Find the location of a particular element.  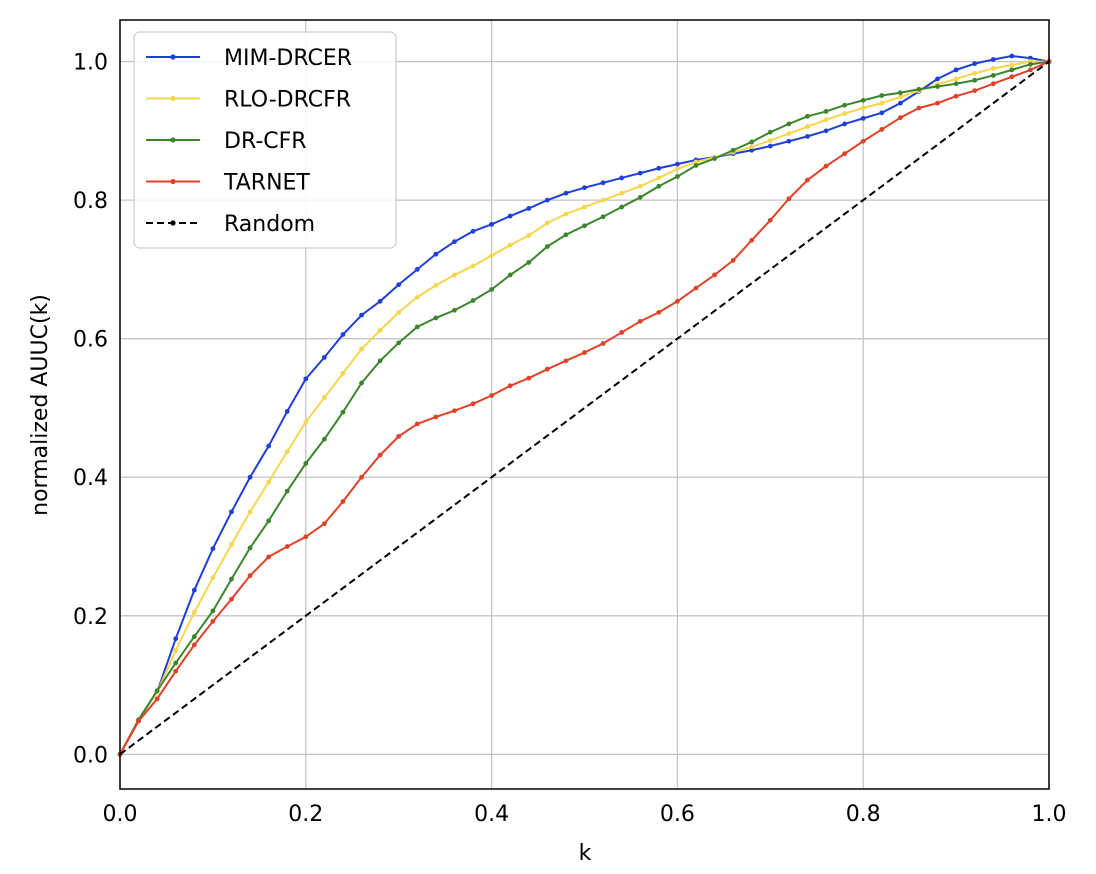

x-tick-label: 0.6 is located at coordinates (677, 814).